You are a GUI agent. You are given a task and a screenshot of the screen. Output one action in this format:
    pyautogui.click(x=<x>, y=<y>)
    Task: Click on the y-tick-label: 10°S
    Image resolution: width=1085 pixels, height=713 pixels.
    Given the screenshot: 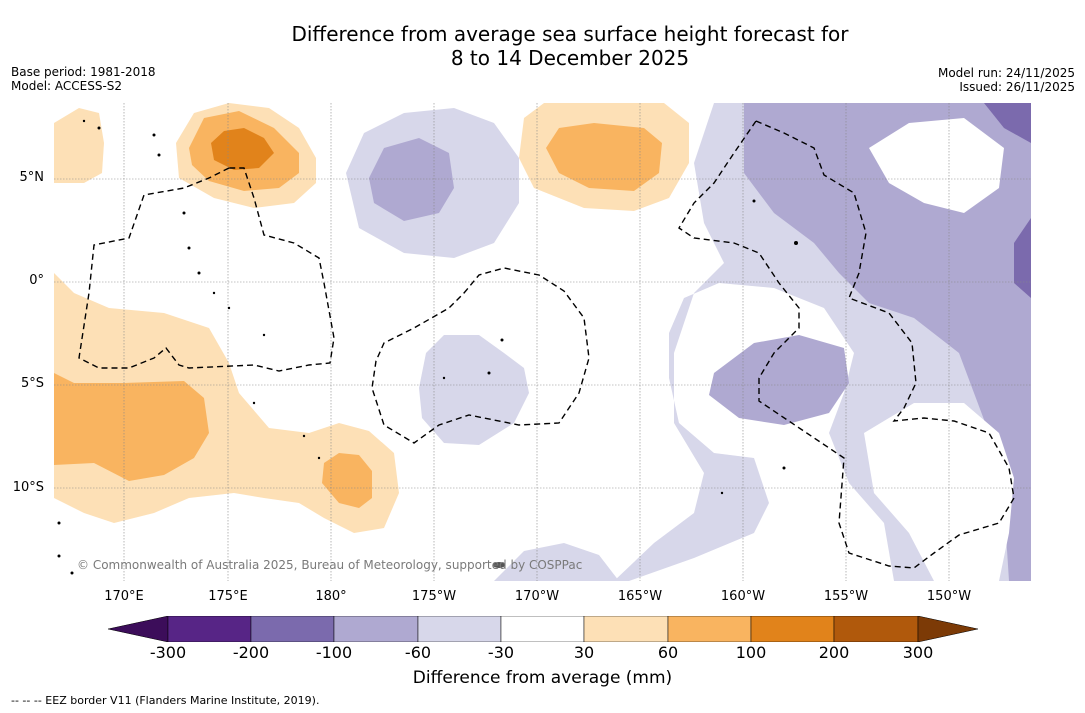 What is the action you would take?
    pyautogui.click(x=28, y=487)
    